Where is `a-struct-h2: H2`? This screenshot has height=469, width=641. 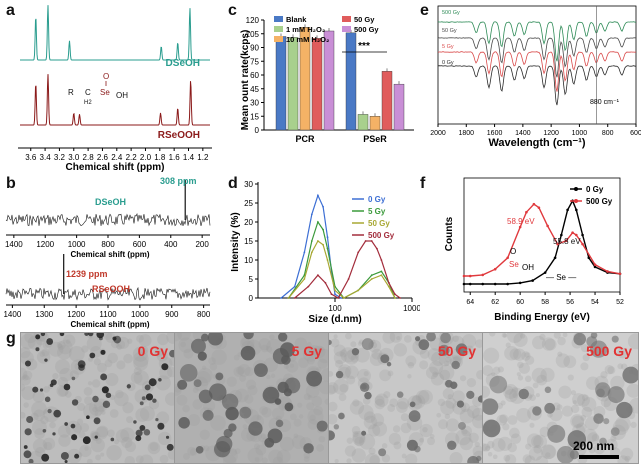 a-struct-h2: H2 is located at coordinates (88, 103).